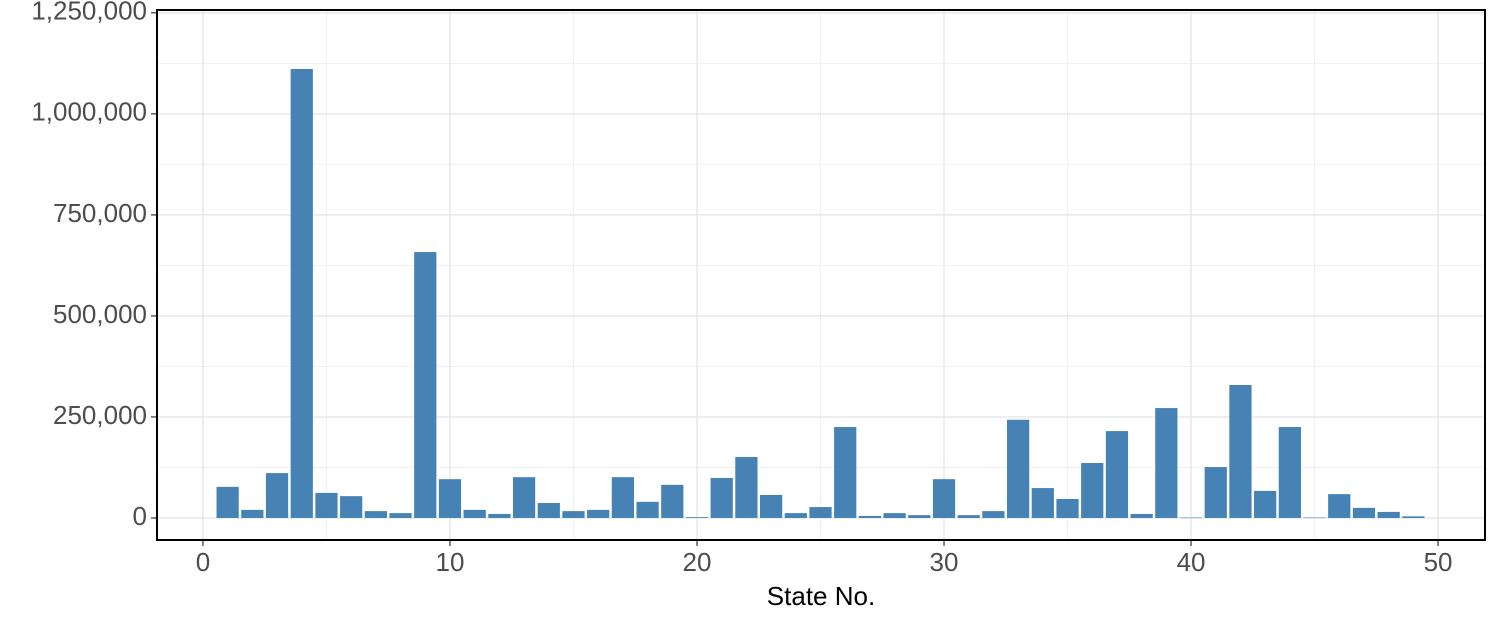  Describe the element at coordinates (944, 562) in the screenshot. I see `x-tick-label: 30` at that location.